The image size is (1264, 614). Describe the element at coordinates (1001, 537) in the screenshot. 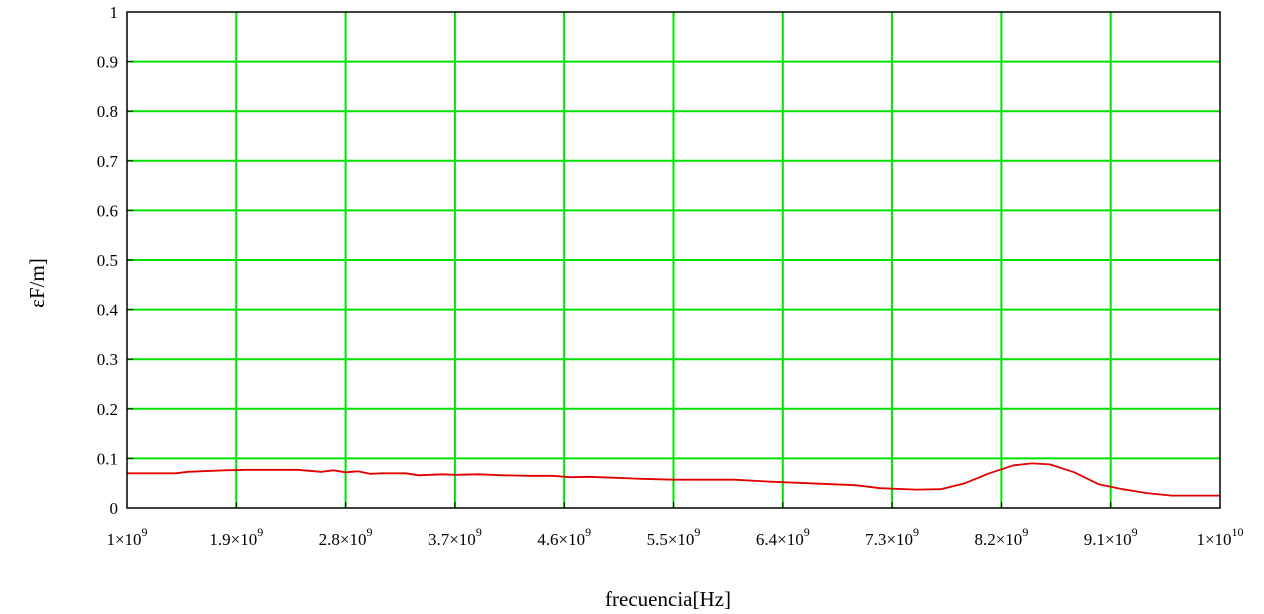

I see `x-tick-label: 8.2×10⁹` at that location.